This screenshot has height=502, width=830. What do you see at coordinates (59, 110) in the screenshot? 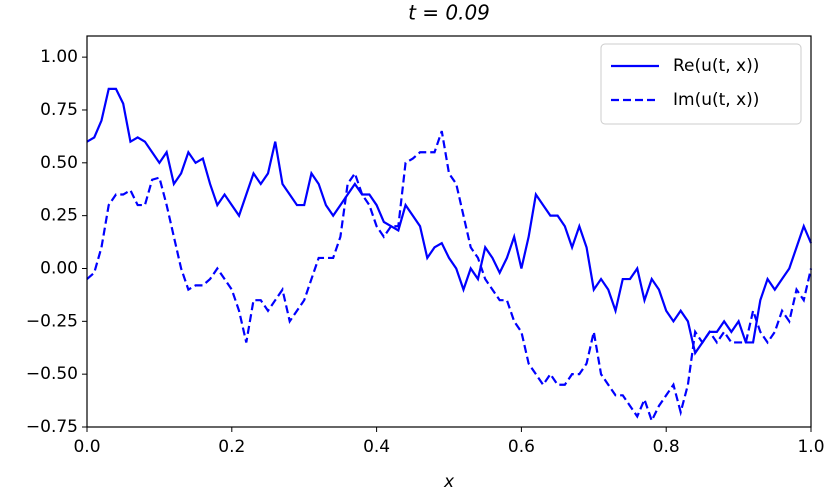
I see `y-tick-label: 0.75` at bounding box center [59, 110].